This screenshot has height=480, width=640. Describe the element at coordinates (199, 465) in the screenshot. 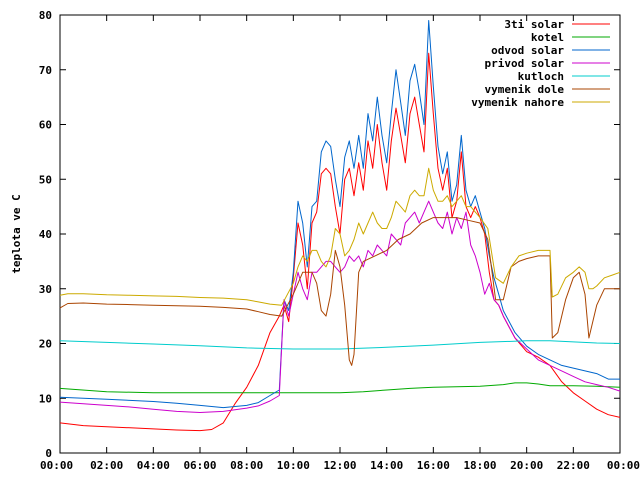

I see `x-tick-label: 06:00` at that location.